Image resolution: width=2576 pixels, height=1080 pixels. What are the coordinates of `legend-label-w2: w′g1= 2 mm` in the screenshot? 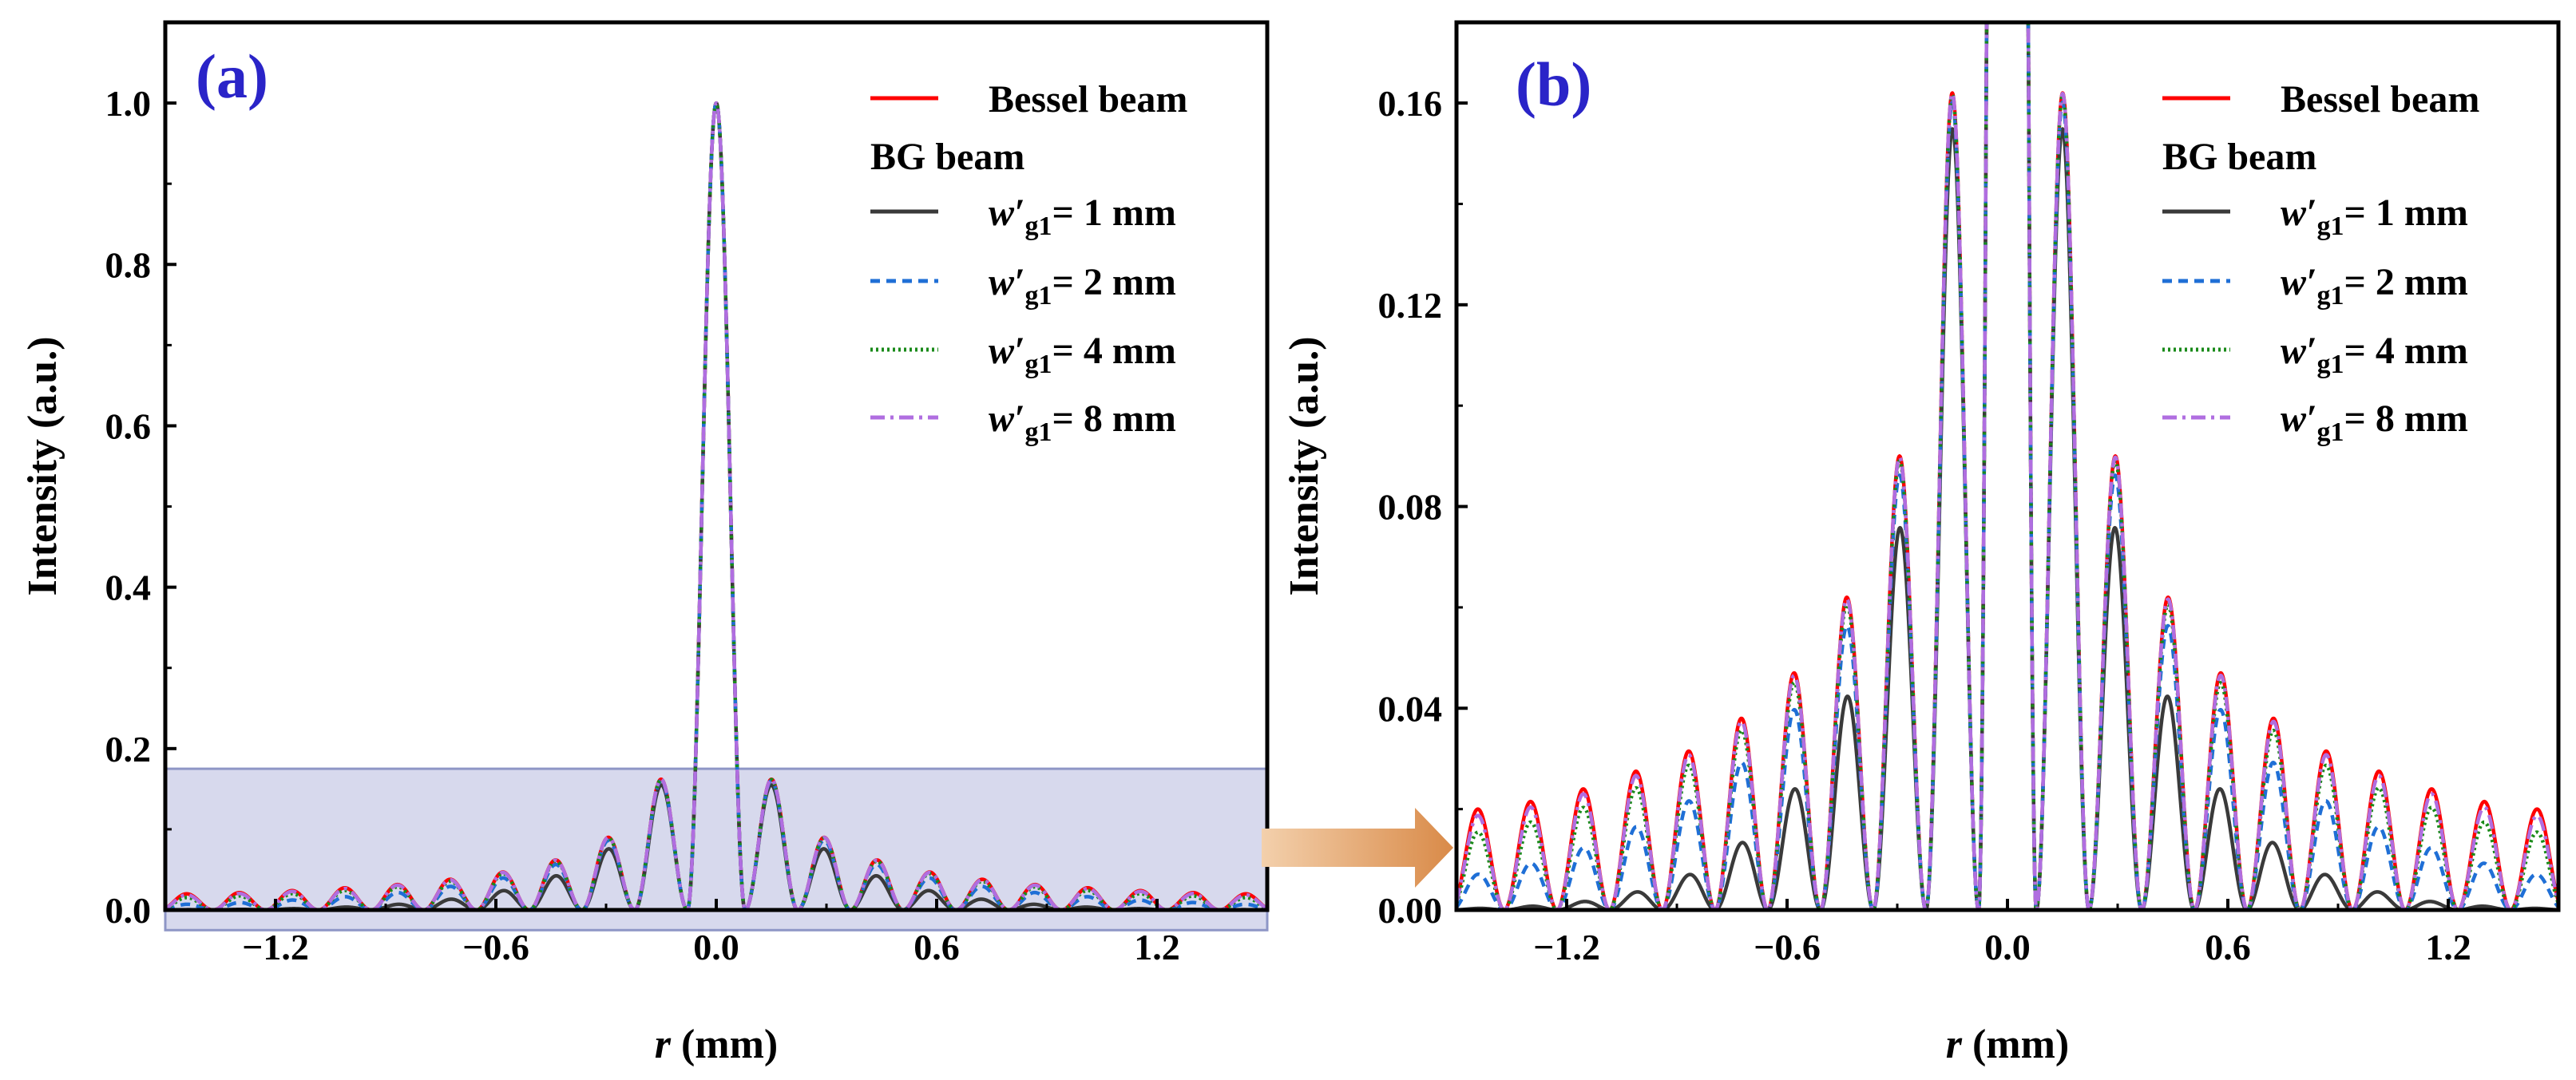 It's located at (1082, 286).